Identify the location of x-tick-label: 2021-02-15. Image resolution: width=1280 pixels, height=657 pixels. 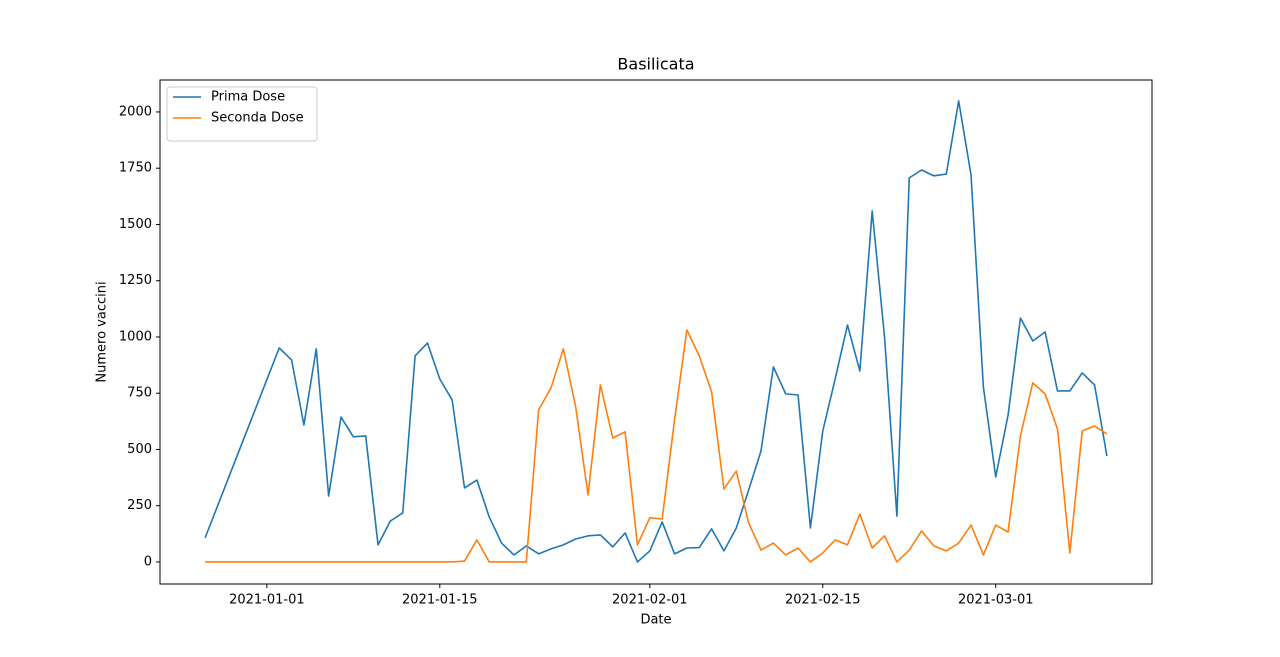
(823, 600).